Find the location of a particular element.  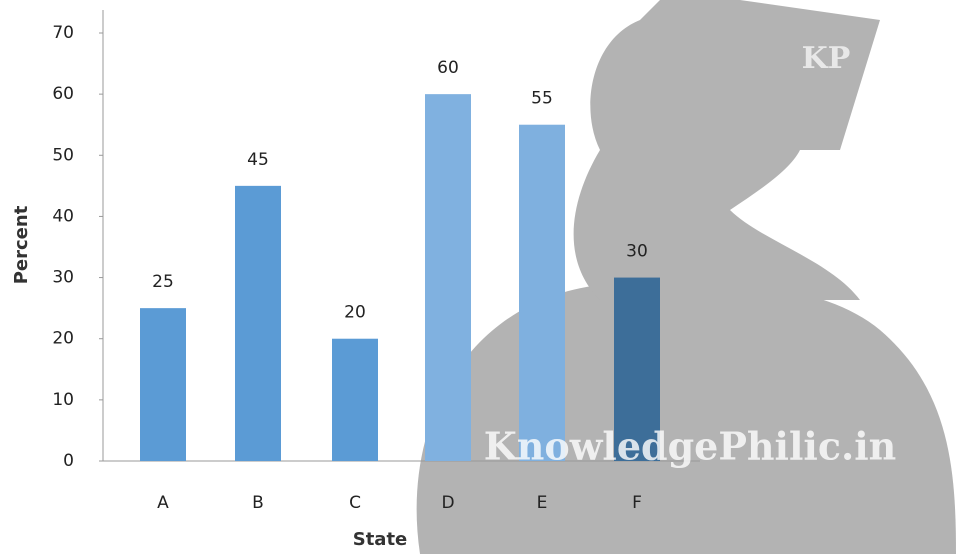

y-tick-label: 0 is located at coordinates (68, 461).